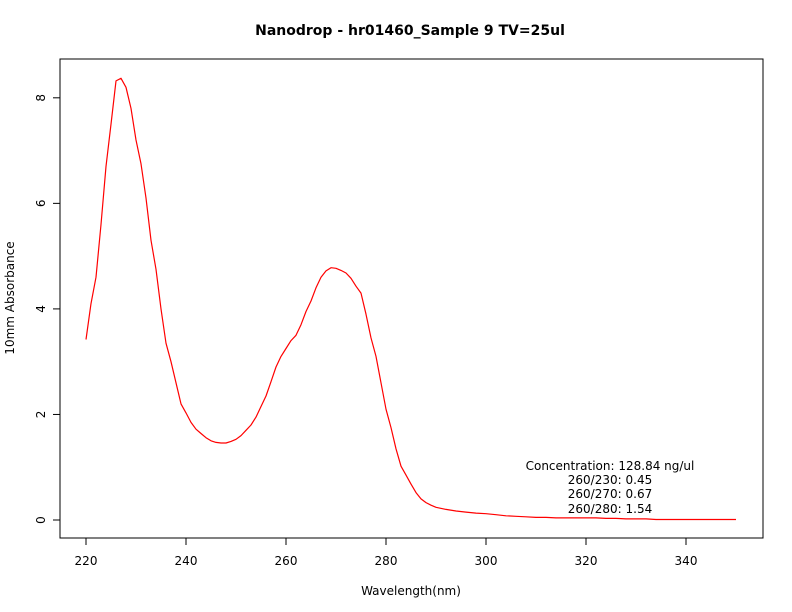 The height and width of the screenshot is (612, 792). I want to click on x-tick-label: 320, so click(586, 561).